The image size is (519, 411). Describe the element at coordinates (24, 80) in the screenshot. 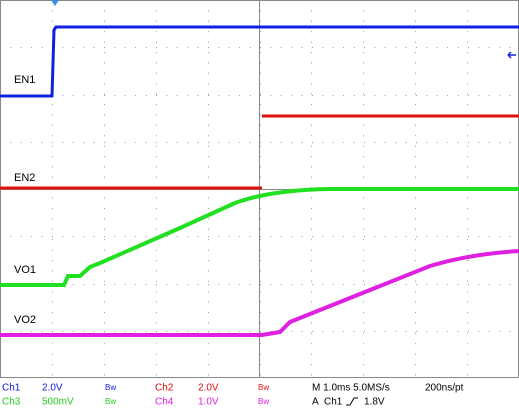

I see `trace-label: EN1` at that location.